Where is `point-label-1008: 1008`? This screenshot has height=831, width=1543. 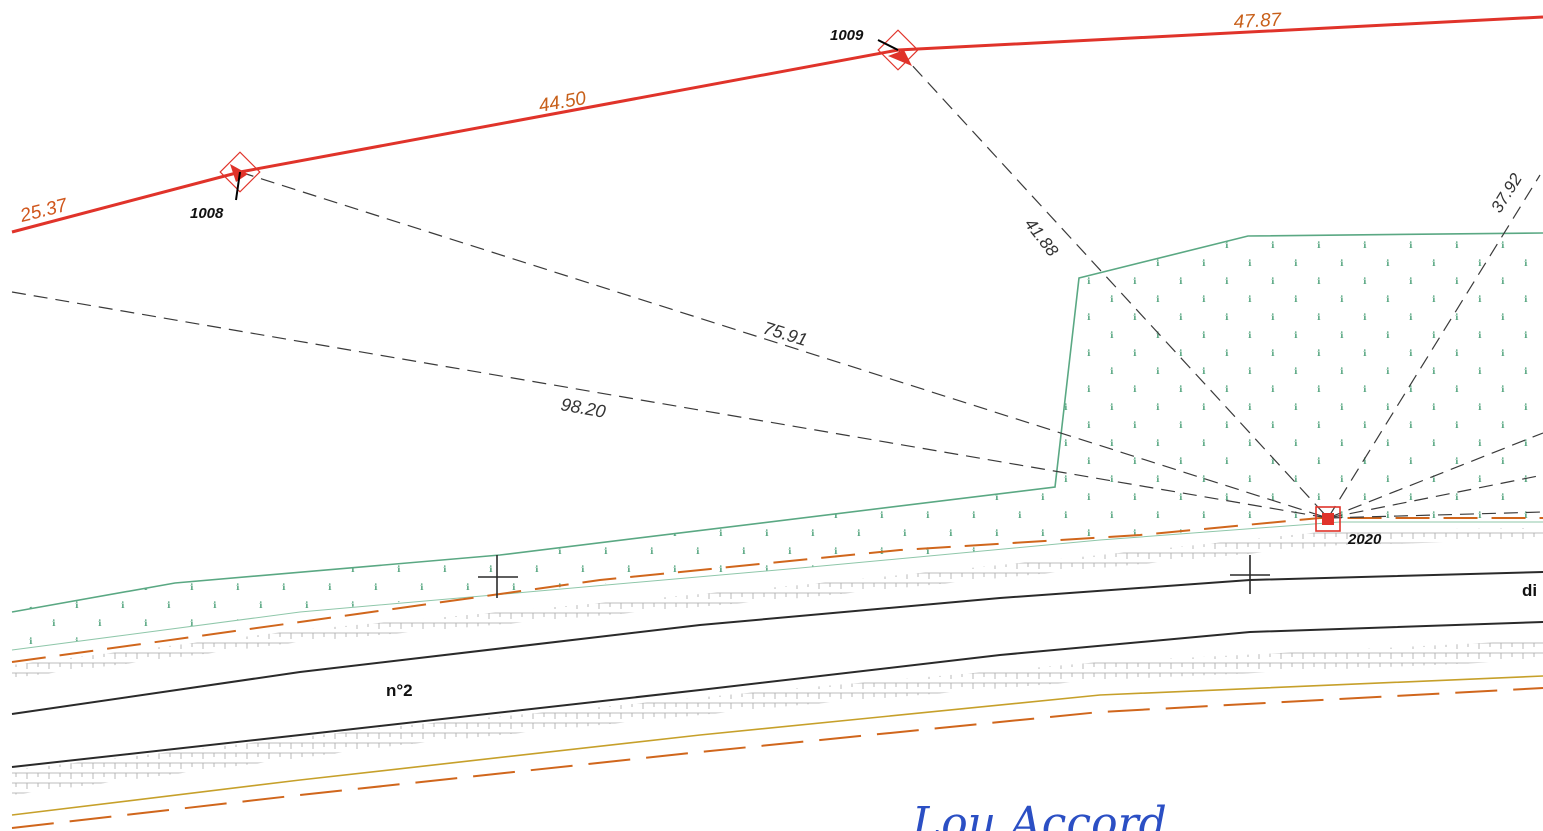 point-label-1008: 1008 is located at coordinates (207, 213).